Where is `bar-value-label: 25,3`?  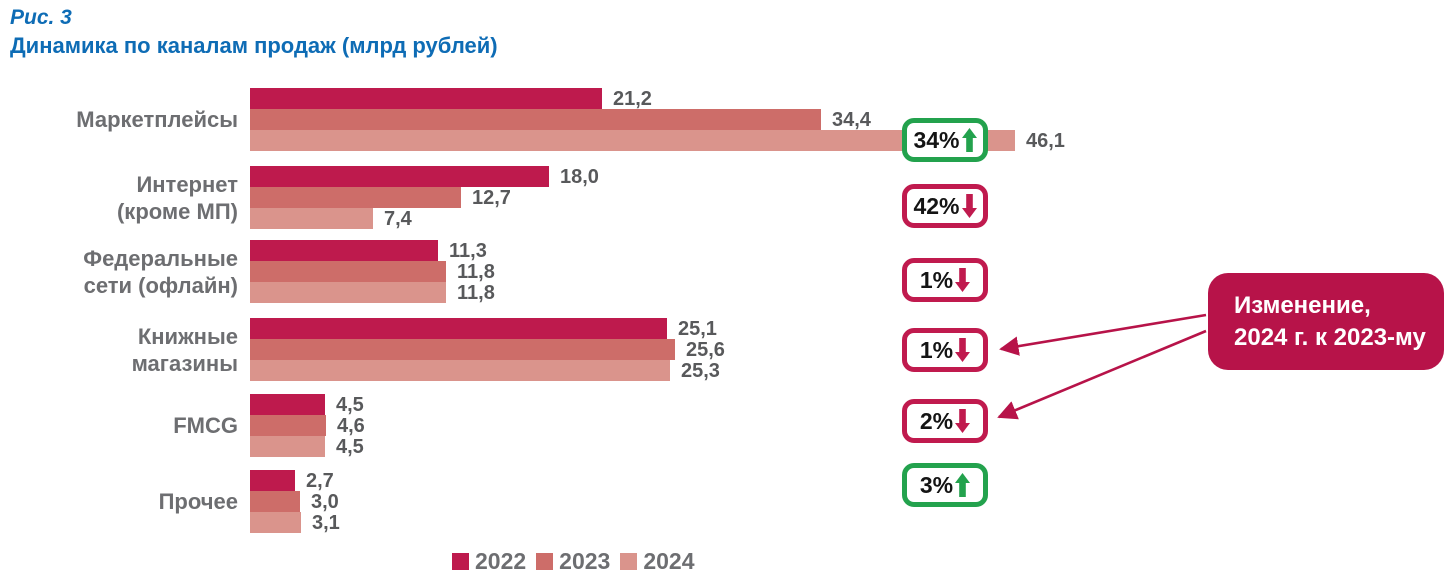
bar-value-label: 25,3 is located at coordinates (700, 371).